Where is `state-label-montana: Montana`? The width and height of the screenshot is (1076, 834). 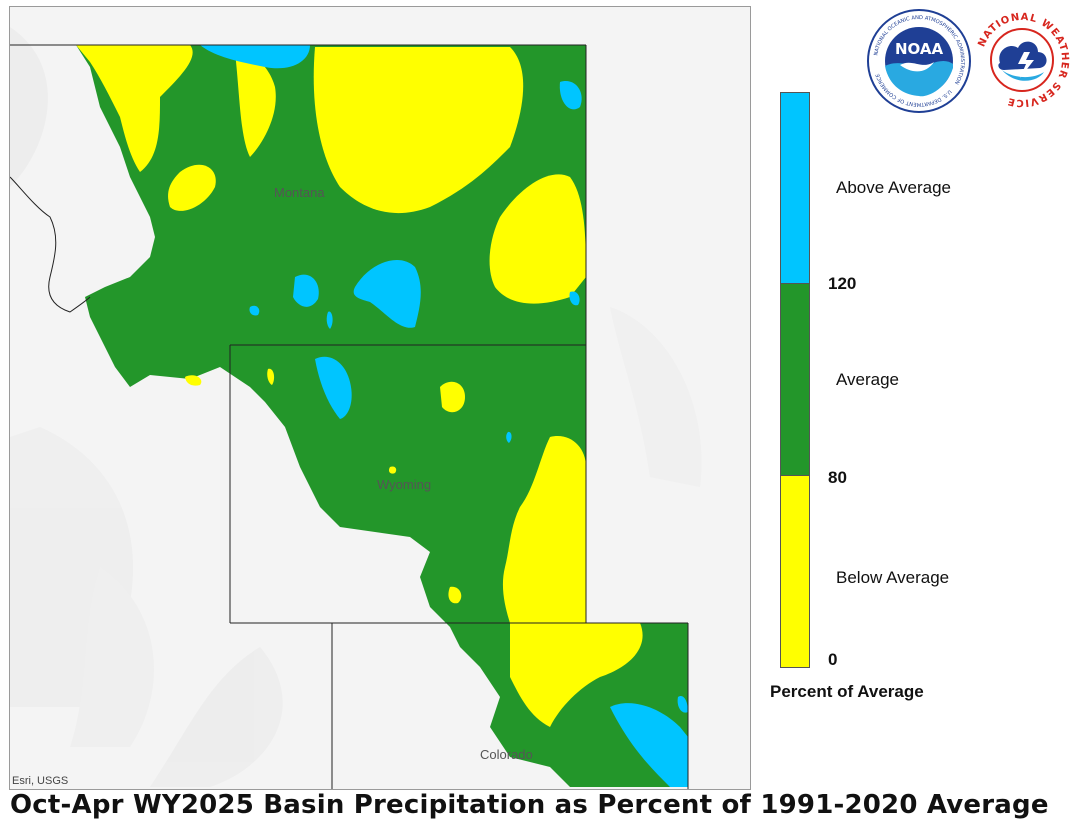 state-label-montana: Montana is located at coordinates (299, 192).